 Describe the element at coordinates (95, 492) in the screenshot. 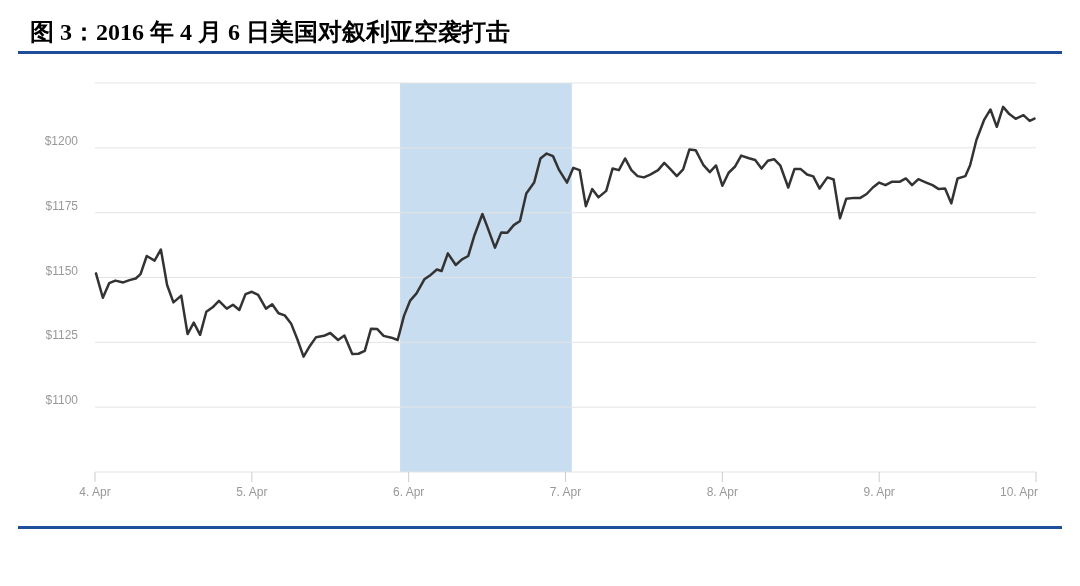

I see `x-tick-label: 4. Apr` at that location.